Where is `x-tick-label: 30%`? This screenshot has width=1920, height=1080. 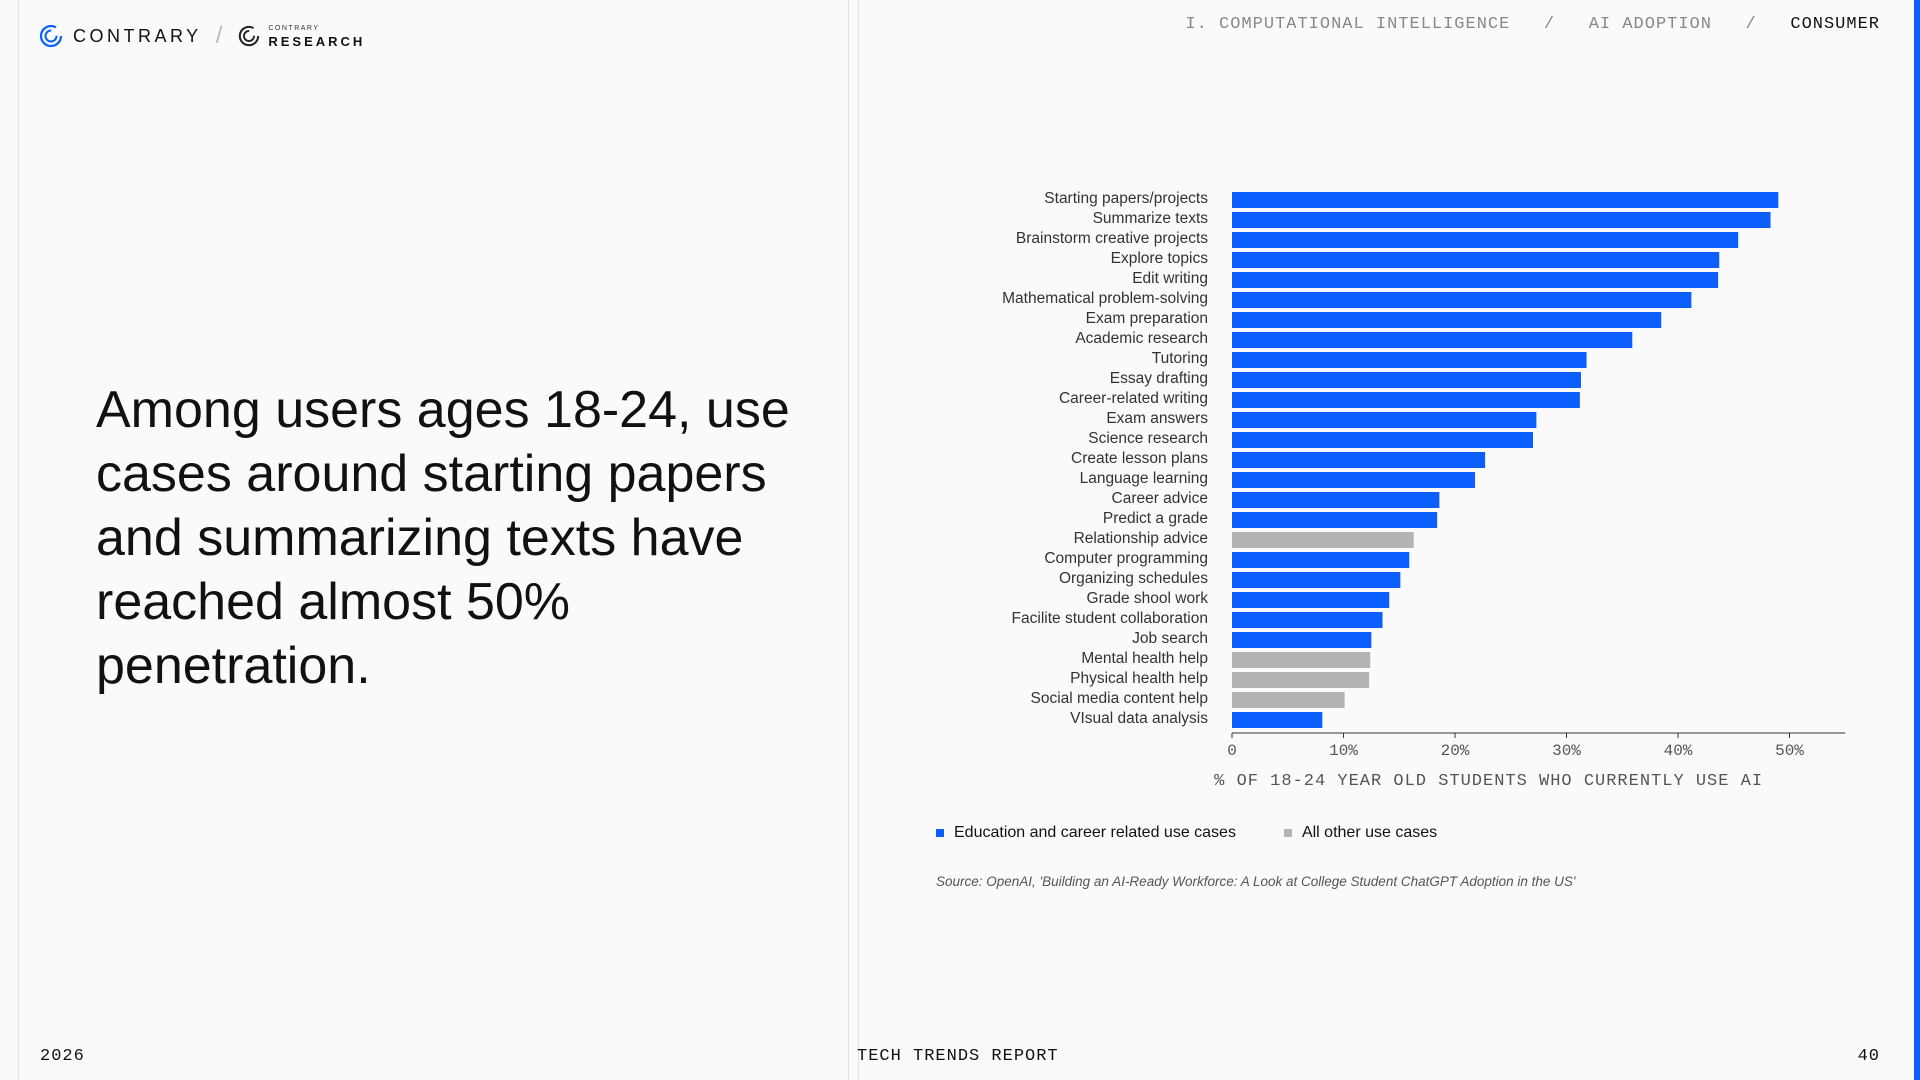
x-tick-label: 30% is located at coordinates (1566, 751).